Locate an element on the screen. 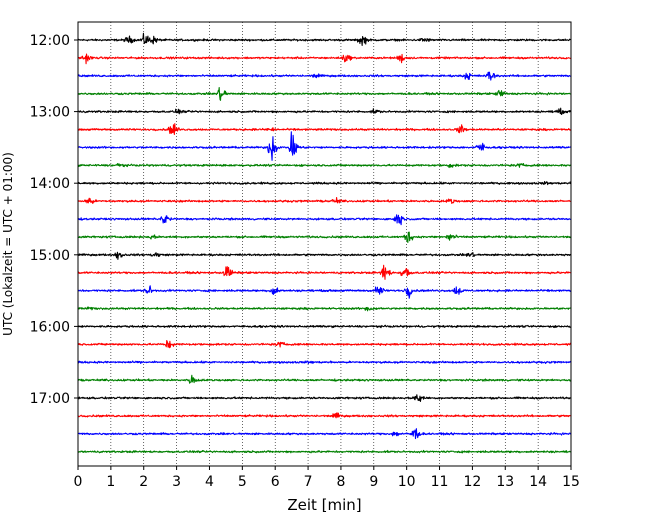 The height and width of the screenshot is (520, 650). x-tick-label: 14 is located at coordinates (538, 482).